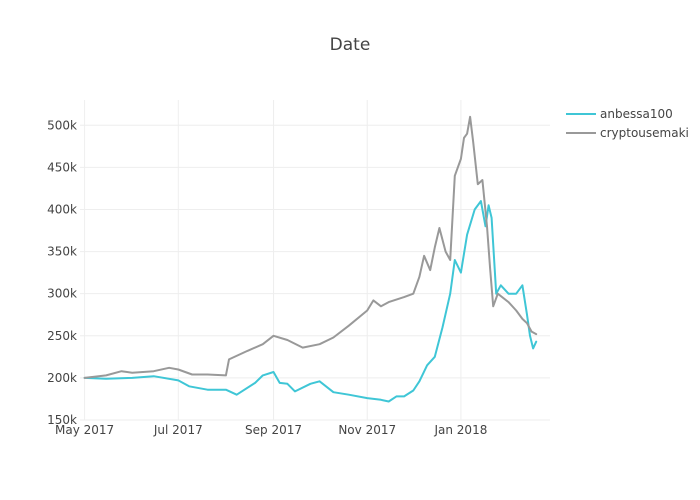 This screenshot has height=500, width=700. Describe the element at coordinates (62, 420) in the screenshot. I see `y-tick-label: 150k` at that location.